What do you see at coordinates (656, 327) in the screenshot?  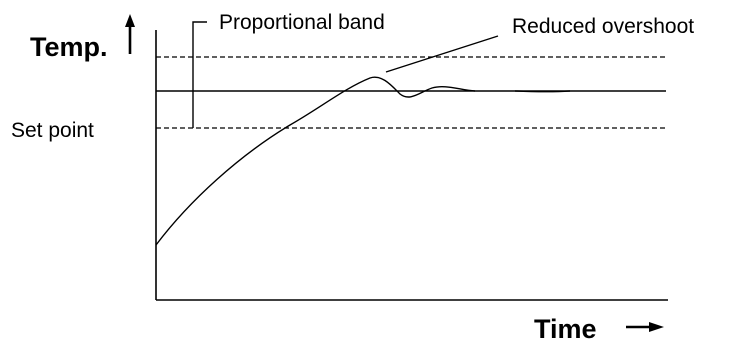 I see `time-arrow-icon` at bounding box center [656, 327].